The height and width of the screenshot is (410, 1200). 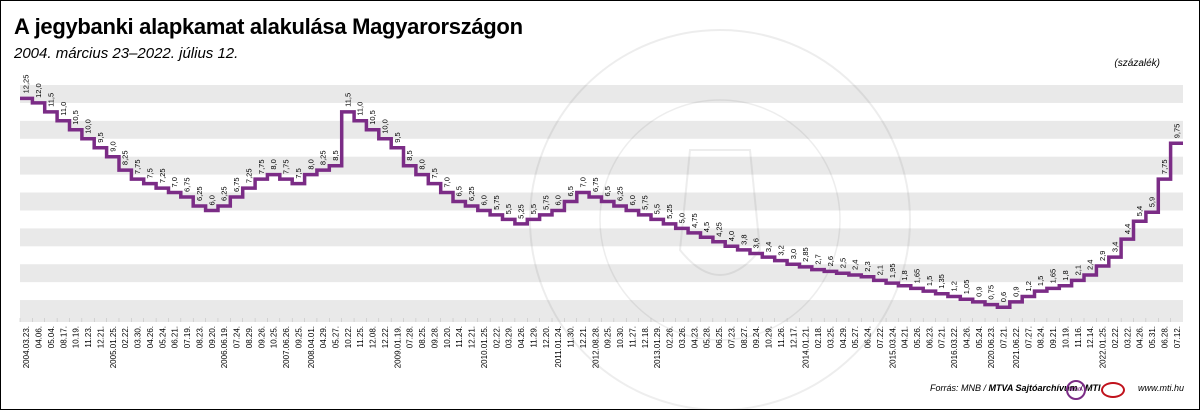 I want to click on value-label: 9,0, so click(x=112, y=146).